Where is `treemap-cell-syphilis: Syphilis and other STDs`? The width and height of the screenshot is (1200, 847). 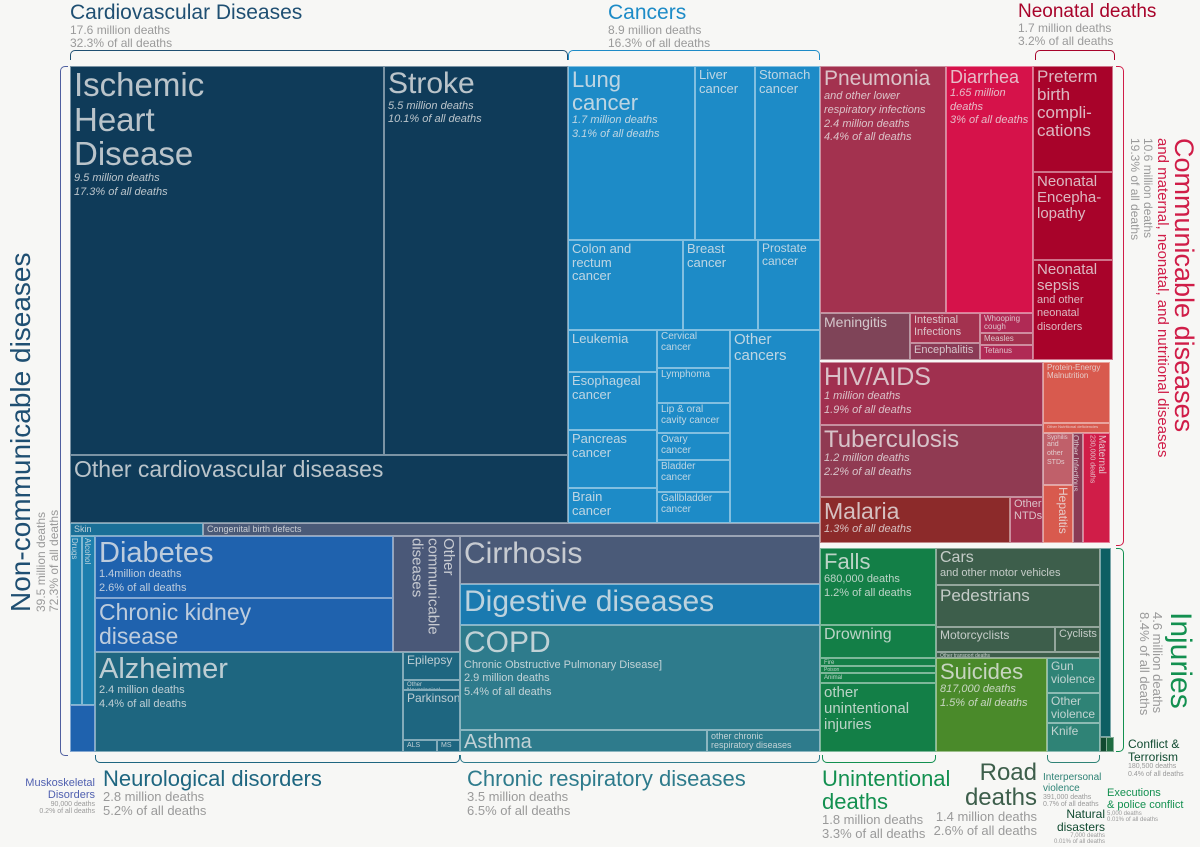 treemap-cell-syphilis: Syphilis and other STDs is located at coordinates (1058, 459).